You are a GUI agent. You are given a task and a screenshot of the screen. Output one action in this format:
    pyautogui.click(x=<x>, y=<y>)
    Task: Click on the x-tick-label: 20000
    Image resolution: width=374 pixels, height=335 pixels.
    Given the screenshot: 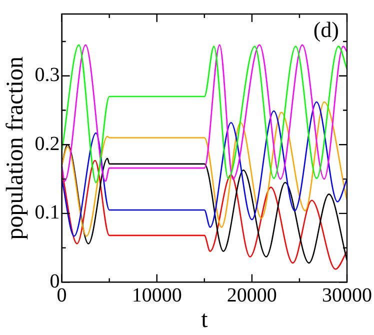 What is the action you would take?
    pyautogui.click(x=251, y=295)
    